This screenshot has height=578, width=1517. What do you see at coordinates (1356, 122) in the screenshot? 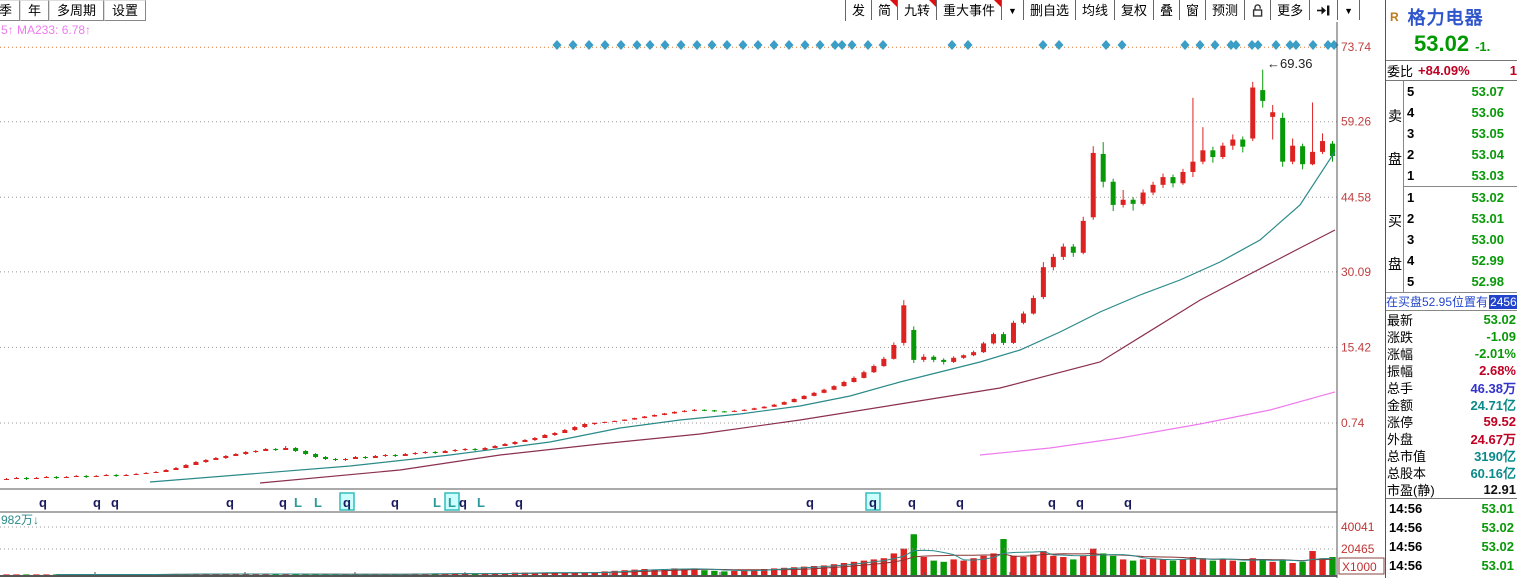
I see `y-axis-label: 59.26` at bounding box center [1356, 122].